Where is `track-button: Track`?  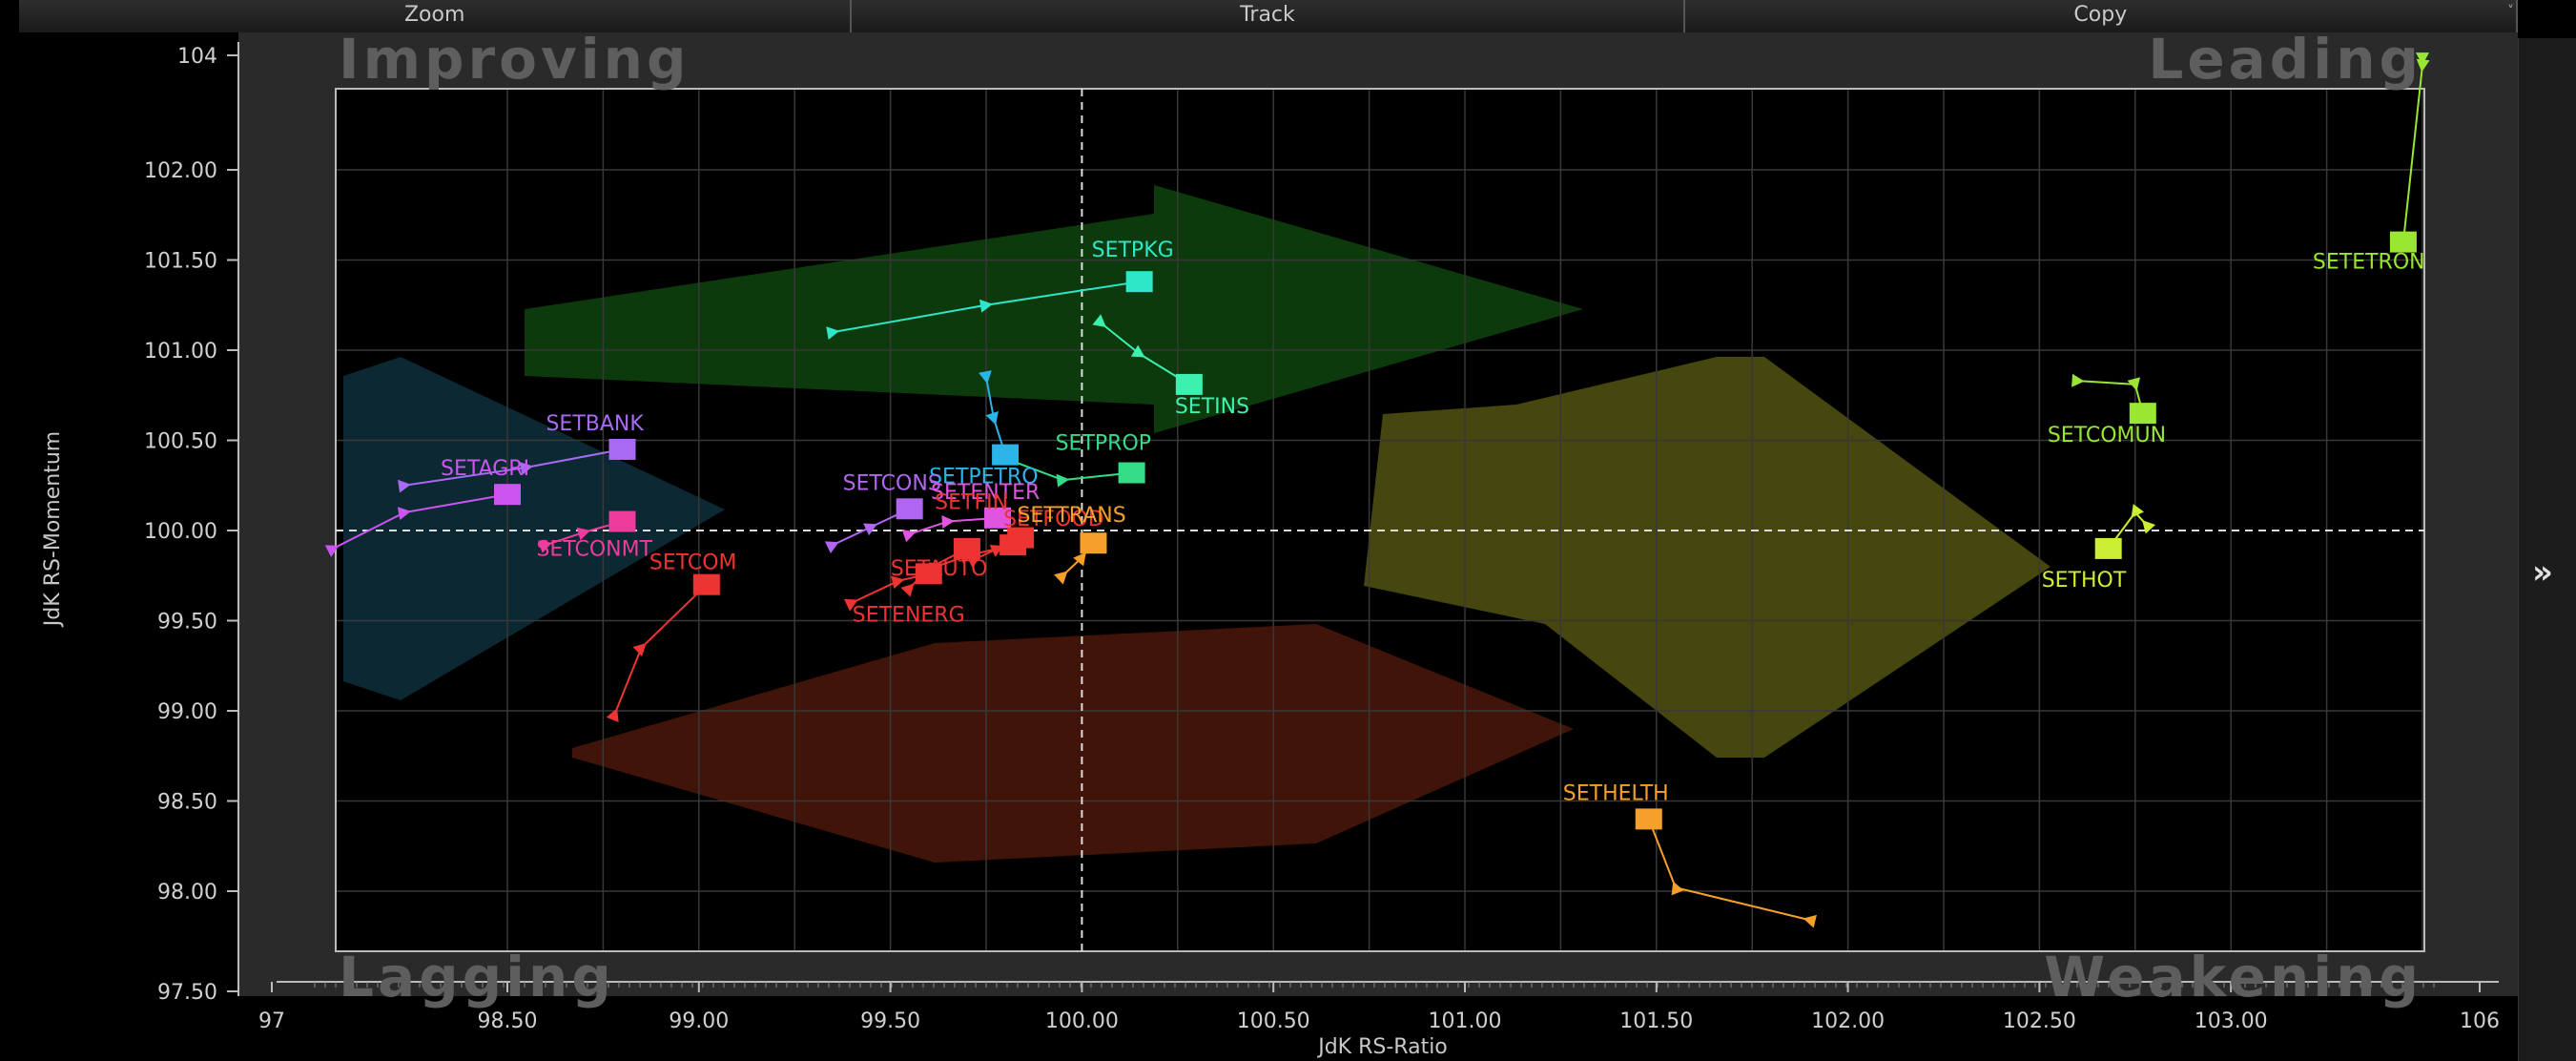
track-button: Track is located at coordinates (1268, 16).